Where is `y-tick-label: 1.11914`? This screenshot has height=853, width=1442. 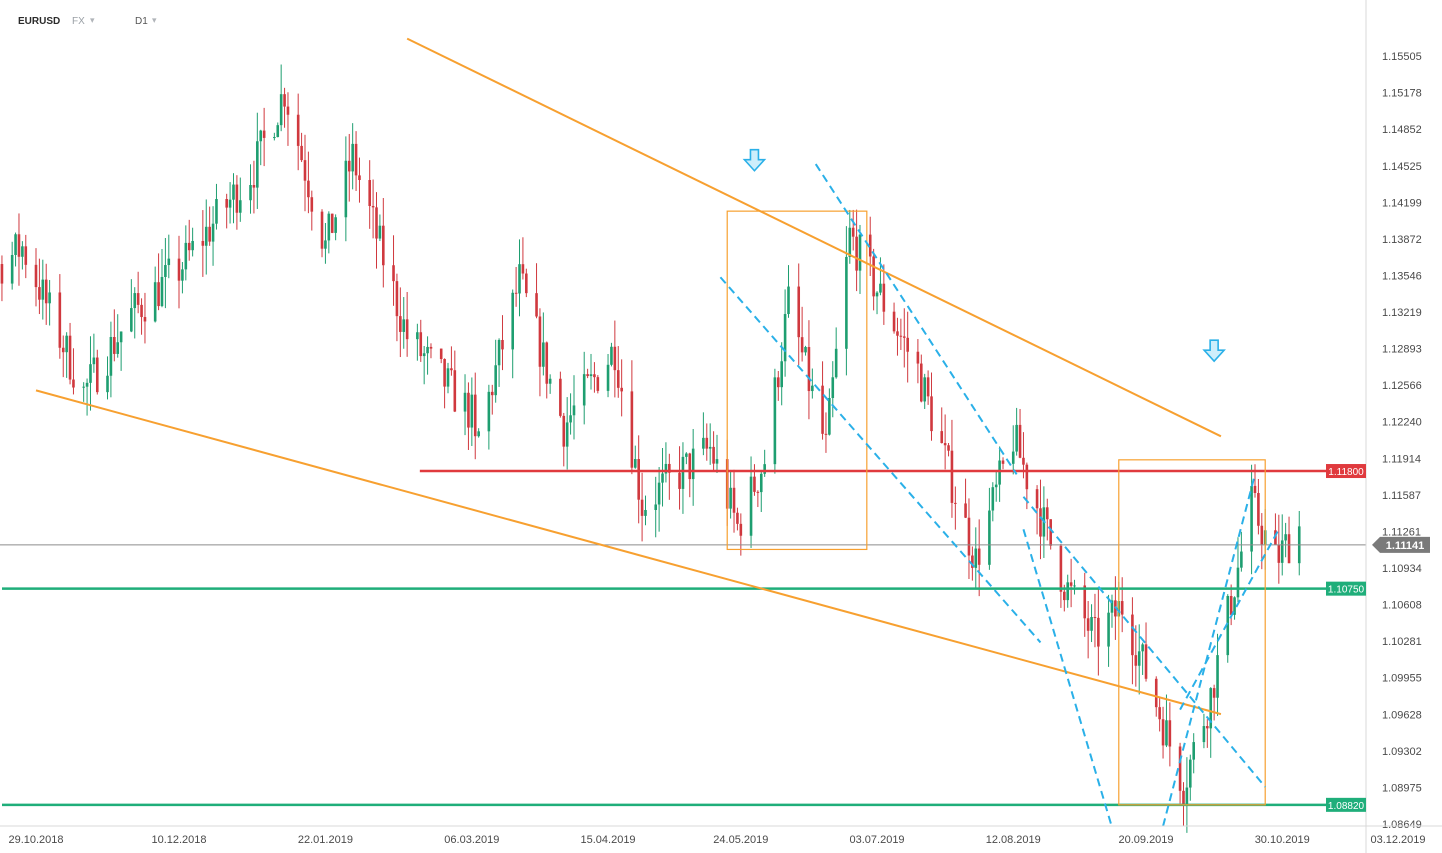 y-tick-label: 1.11914 is located at coordinates (1401, 459).